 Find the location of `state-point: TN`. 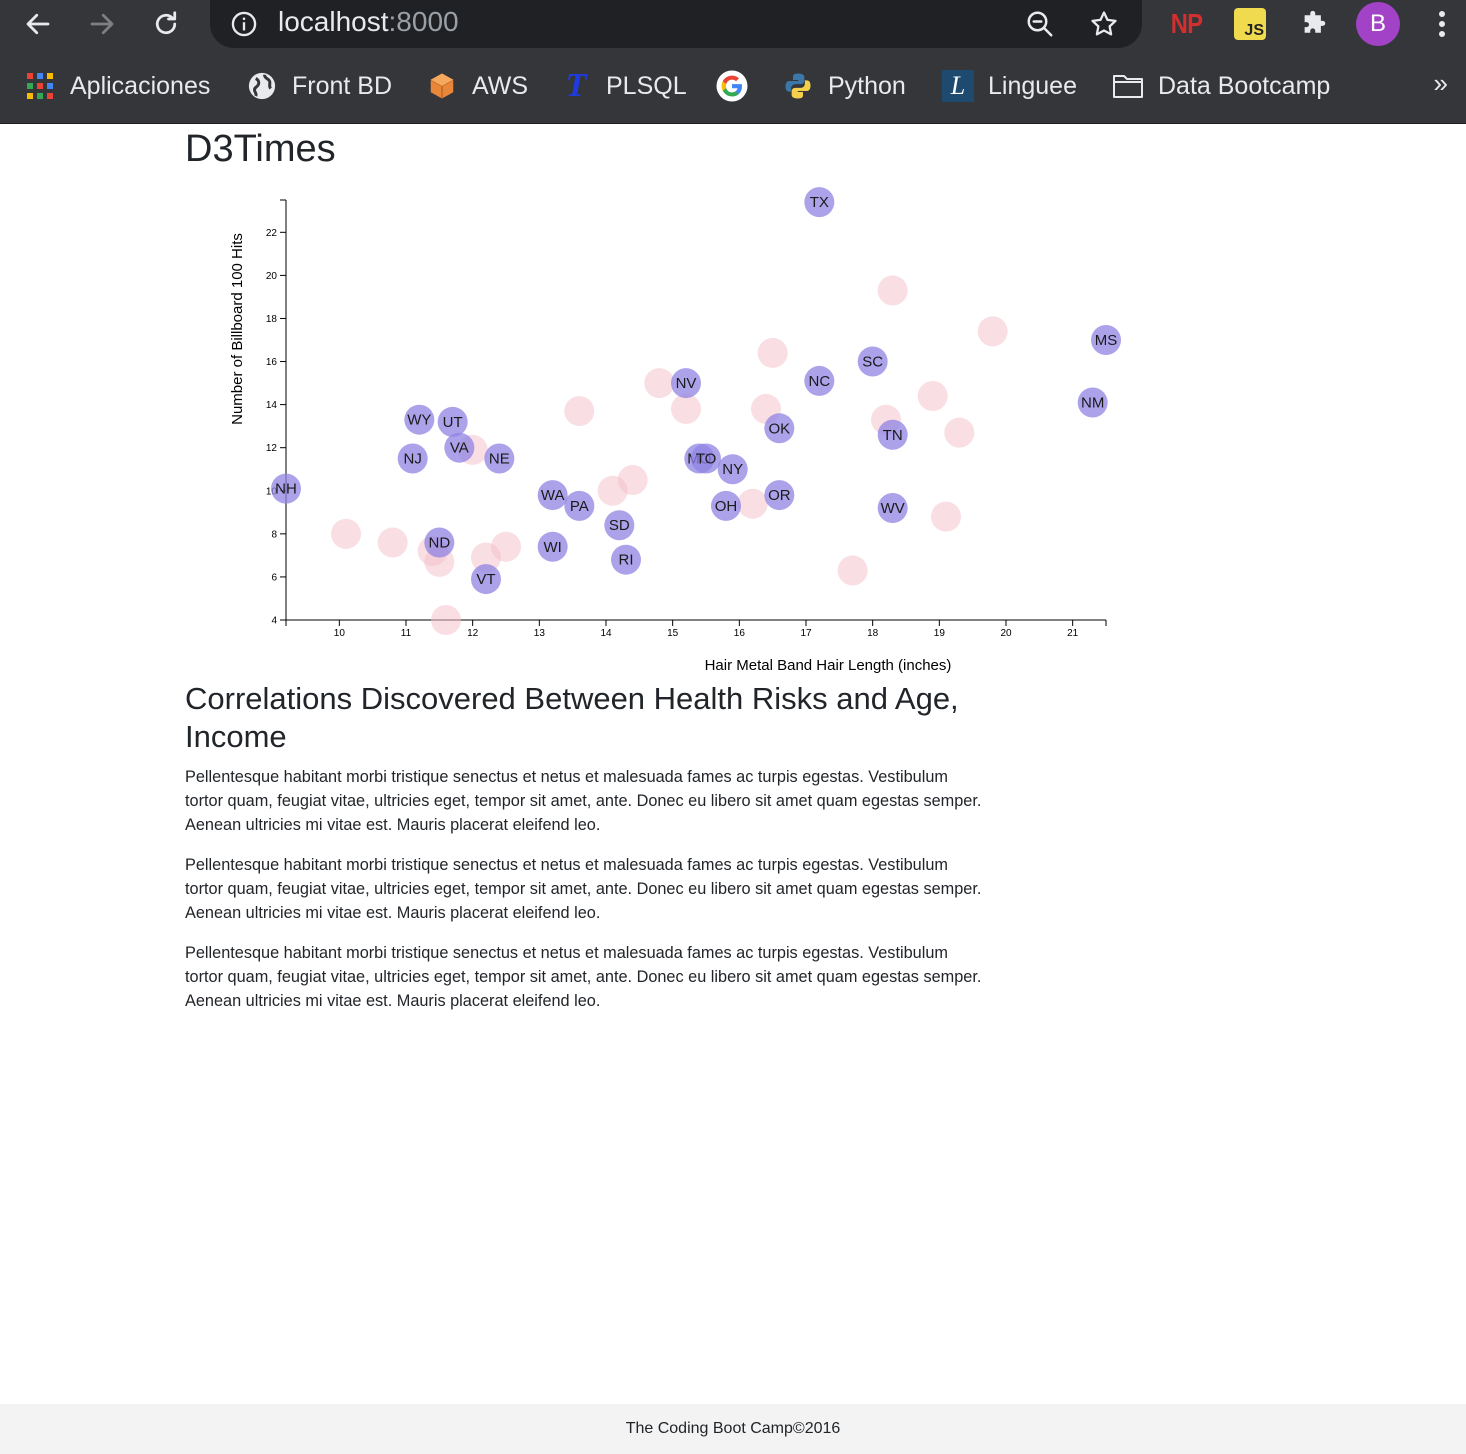

state-point: TN is located at coordinates (892, 434).